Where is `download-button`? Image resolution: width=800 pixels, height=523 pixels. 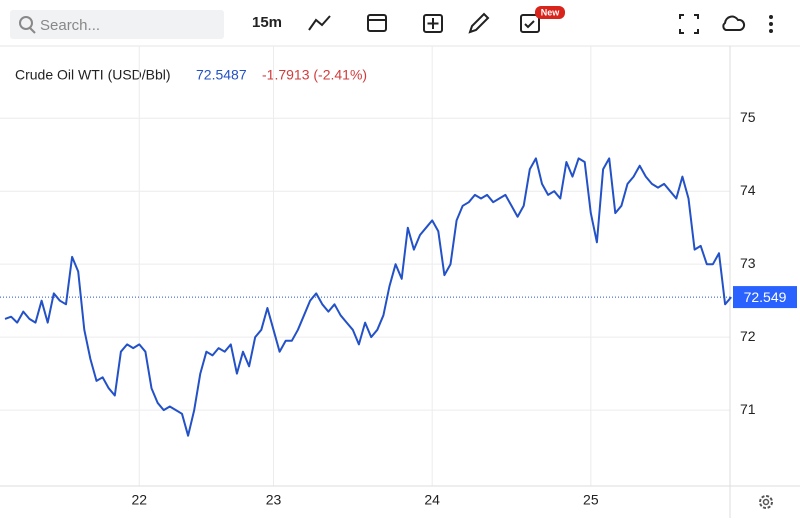 download-button is located at coordinates (734, 23).